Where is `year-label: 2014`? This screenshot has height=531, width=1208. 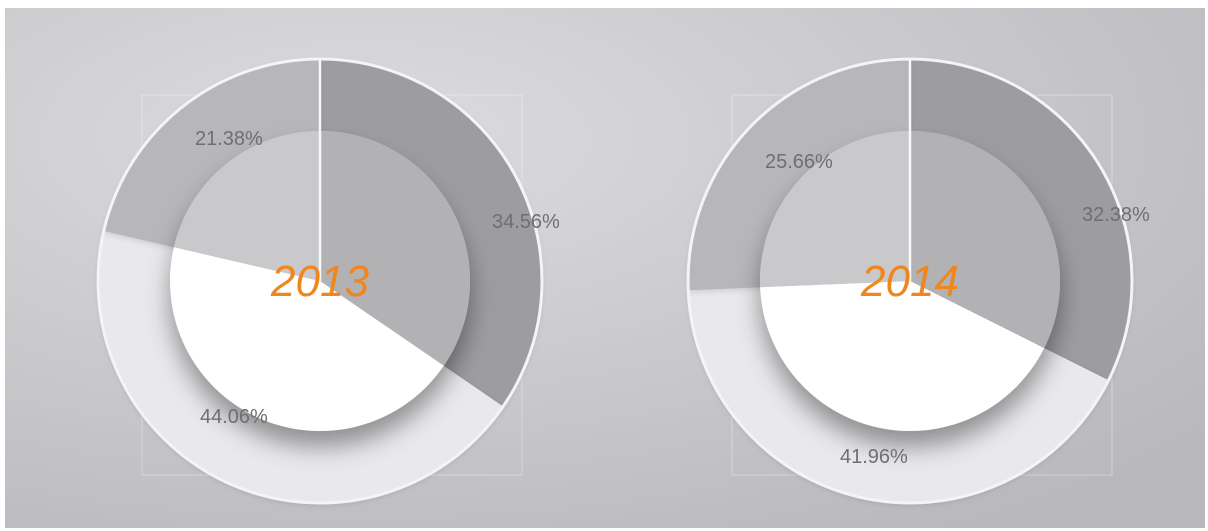 year-label: 2014 is located at coordinates (909, 281).